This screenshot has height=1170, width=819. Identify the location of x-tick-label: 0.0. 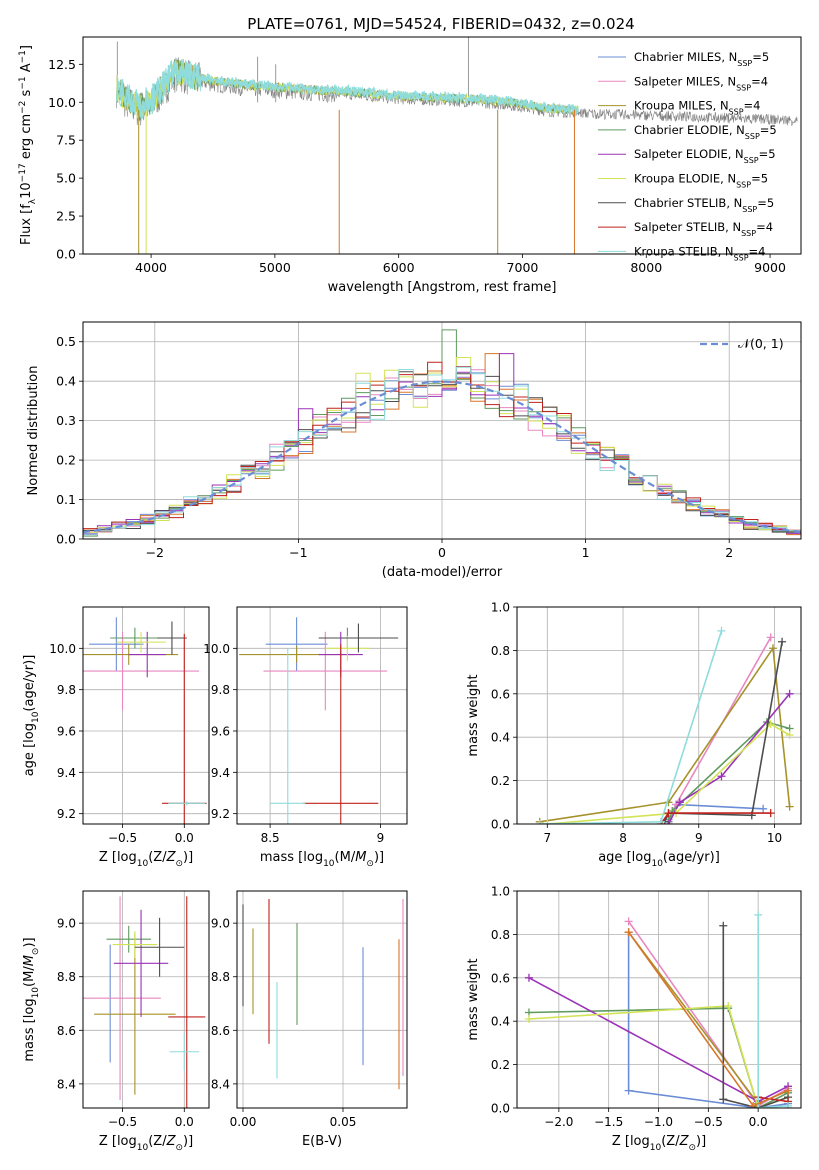
(184, 838).